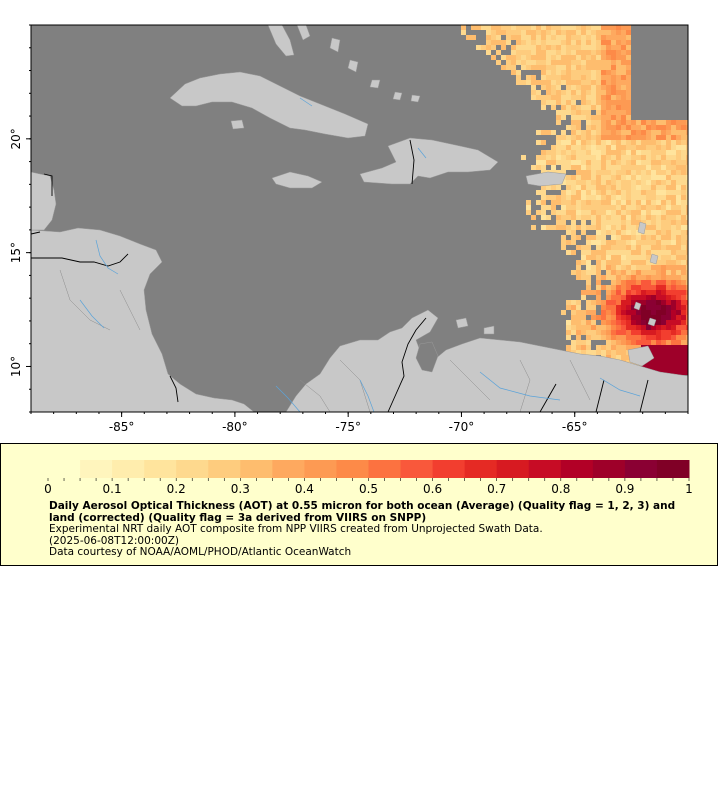  What do you see at coordinates (237, 124) in the screenshot?
I see `isla-juventud-land` at bounding box center [237, 124].